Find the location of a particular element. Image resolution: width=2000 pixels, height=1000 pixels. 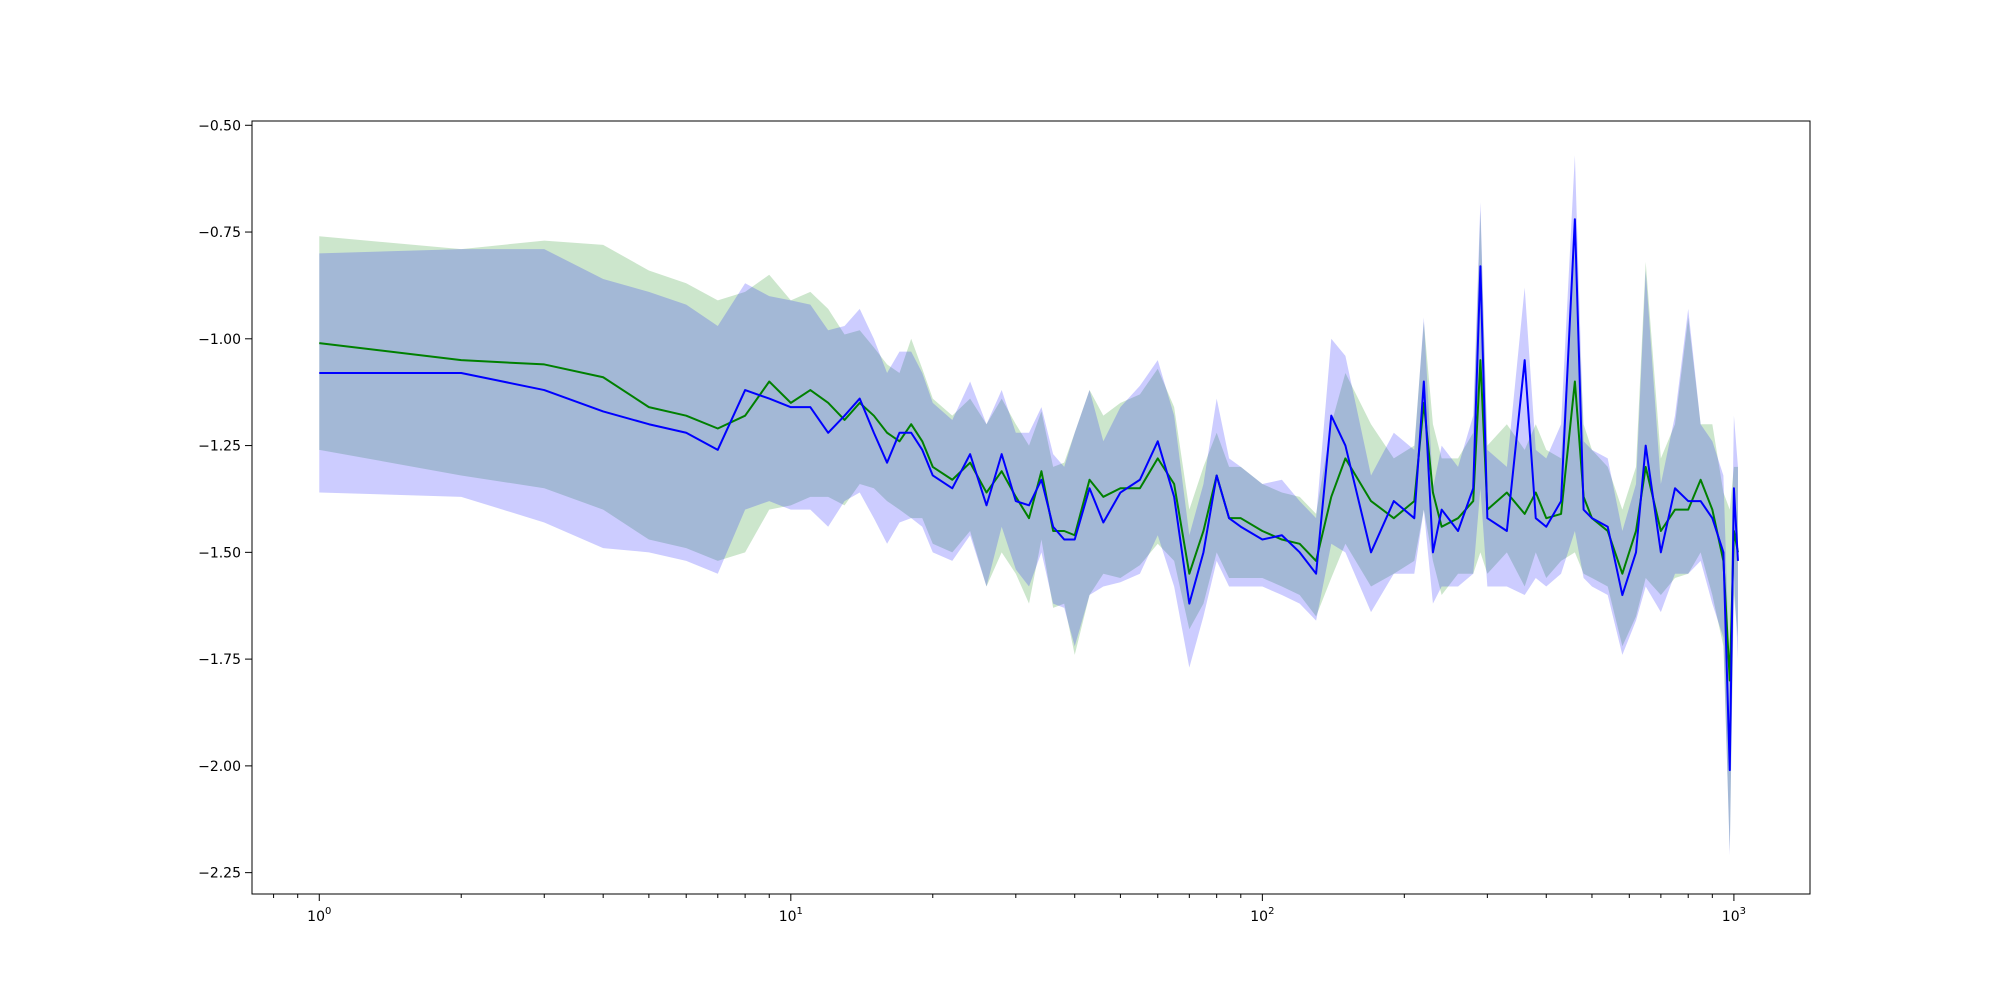

y-tick-label: −1.25 is located at coordinates (219, 447).